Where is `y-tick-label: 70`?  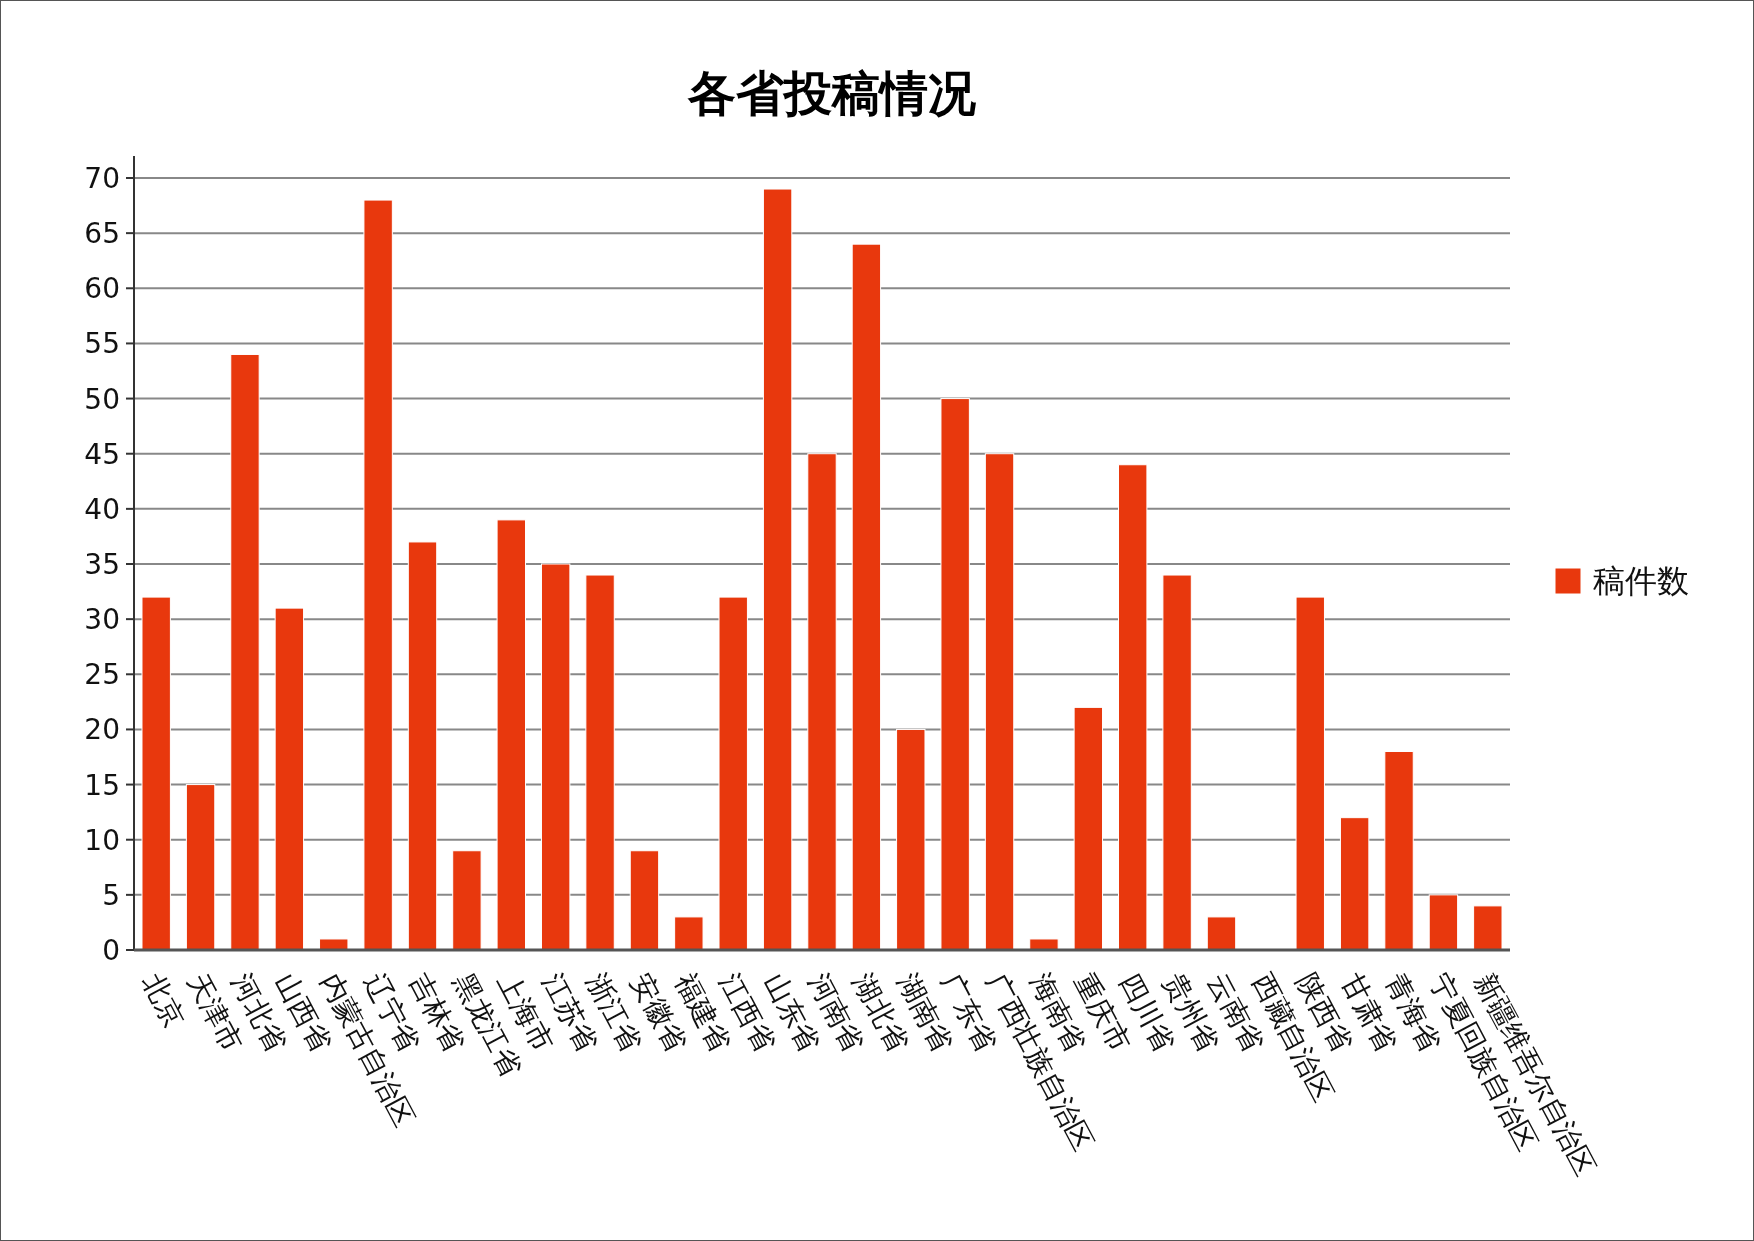 y-tick-label: 70 is located at coordinates (102, 178).